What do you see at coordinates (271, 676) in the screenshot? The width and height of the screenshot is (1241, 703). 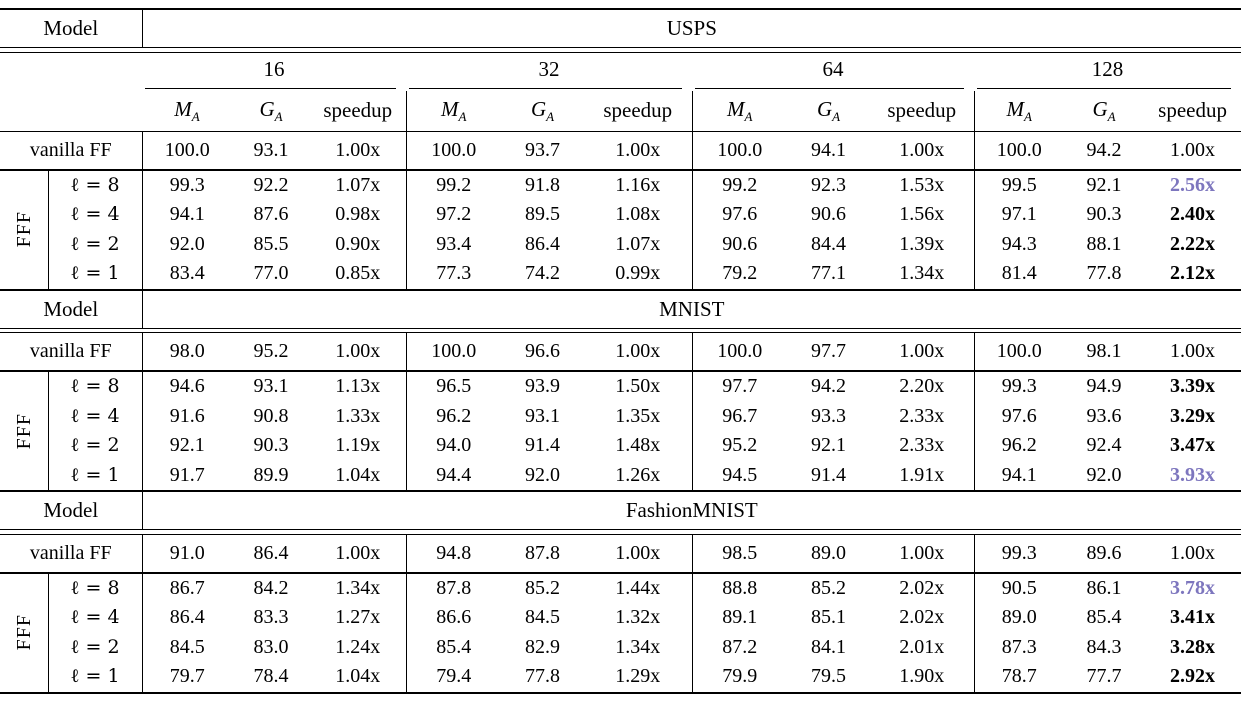 I see `ga-value: 78.4` at bounding box center [271, 676].